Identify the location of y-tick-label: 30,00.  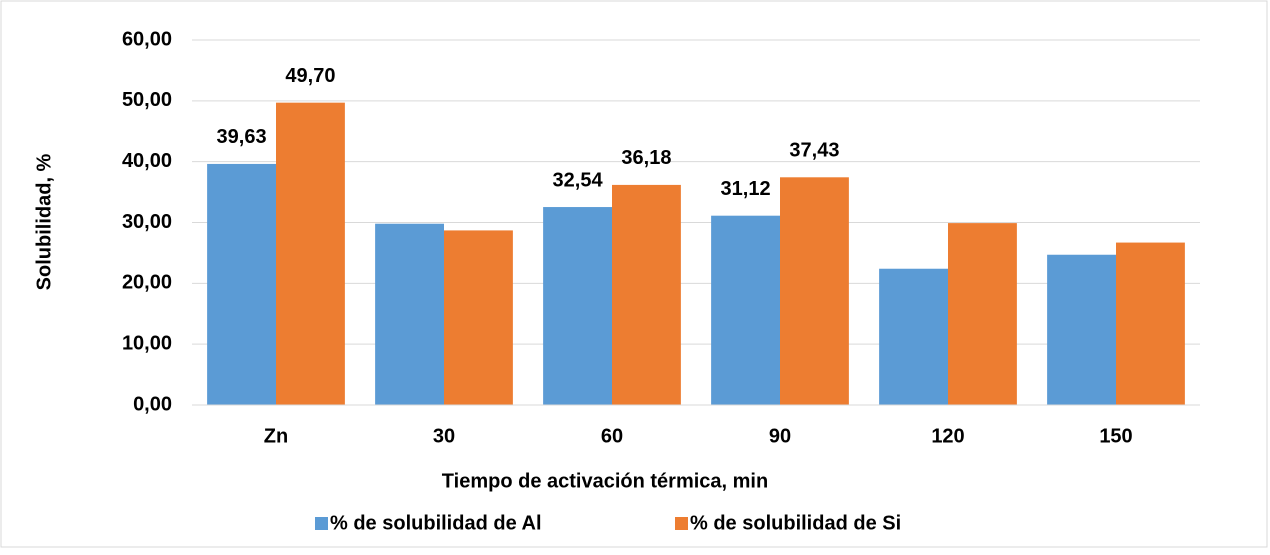
(147, 222).